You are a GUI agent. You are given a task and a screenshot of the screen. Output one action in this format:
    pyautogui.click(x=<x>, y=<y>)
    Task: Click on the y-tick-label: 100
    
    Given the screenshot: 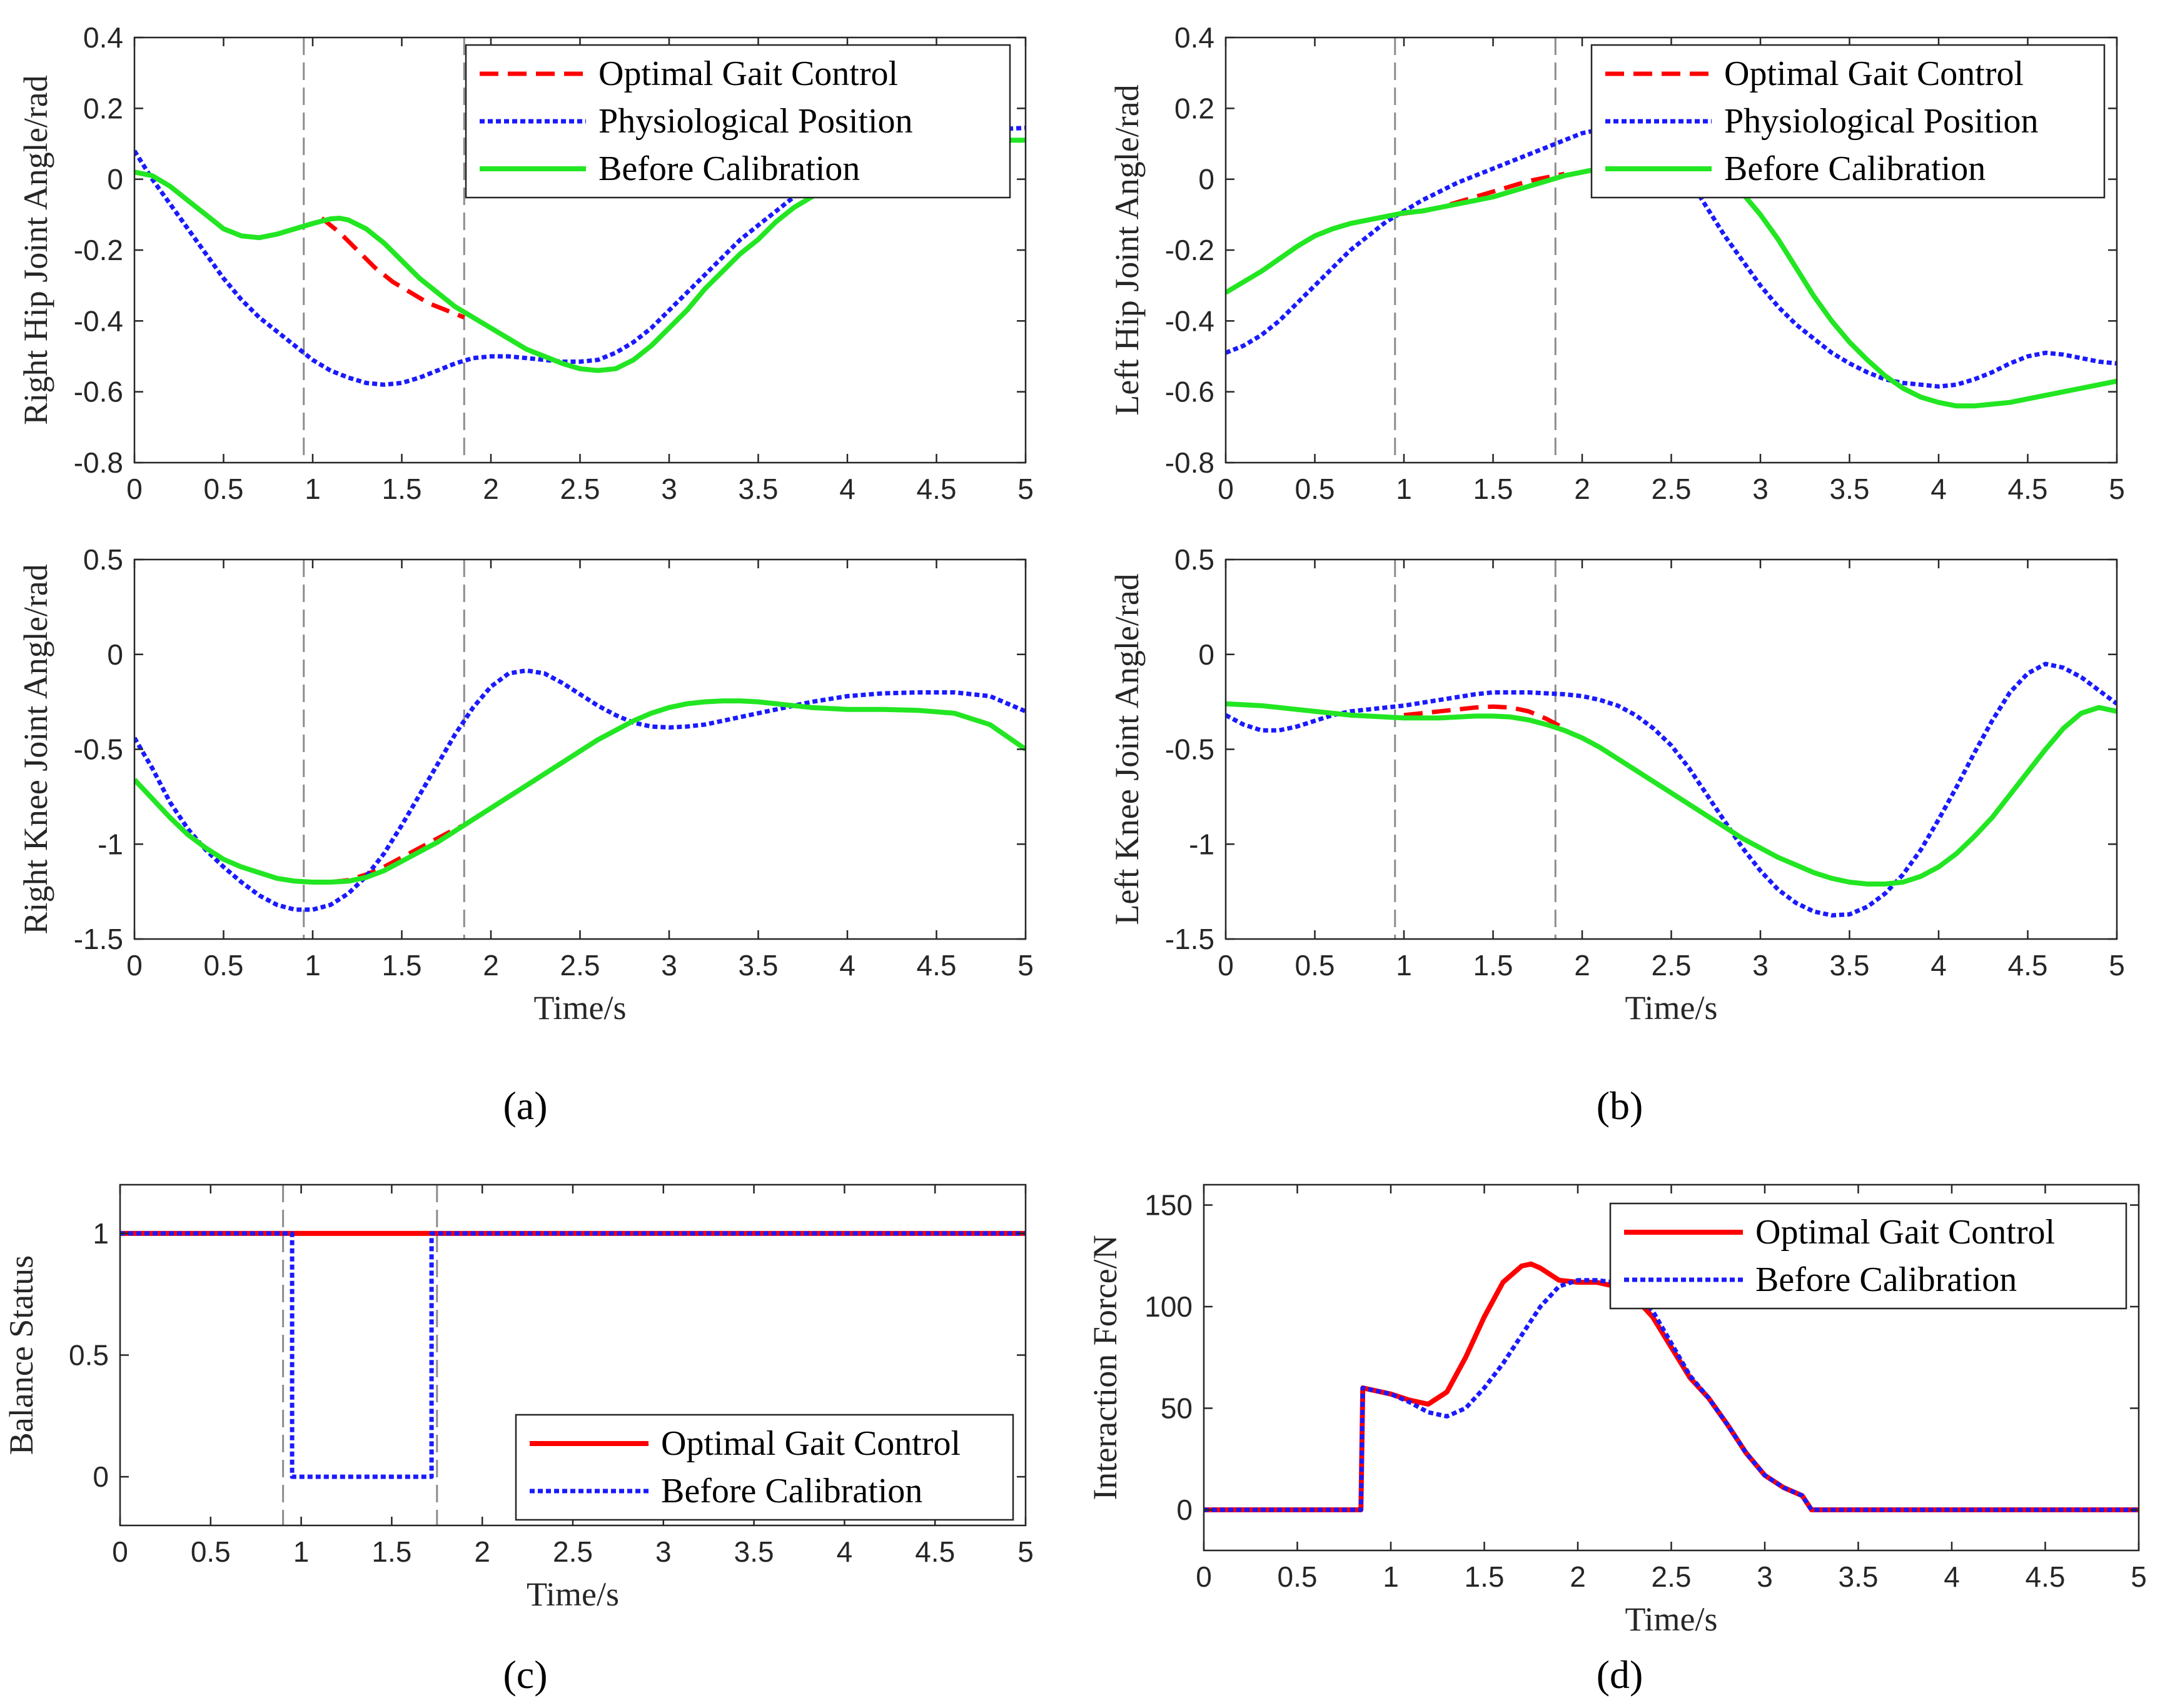 What is the action you would take?
    pyautogui.click(x=1168, y=1306)
    